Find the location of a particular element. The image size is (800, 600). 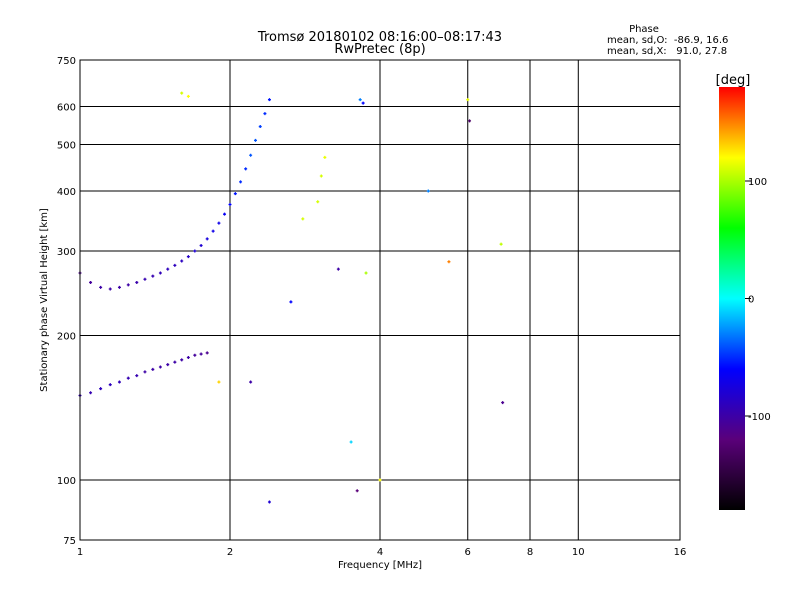

x-tick-label: 10 is located at coordinates (578, 552).